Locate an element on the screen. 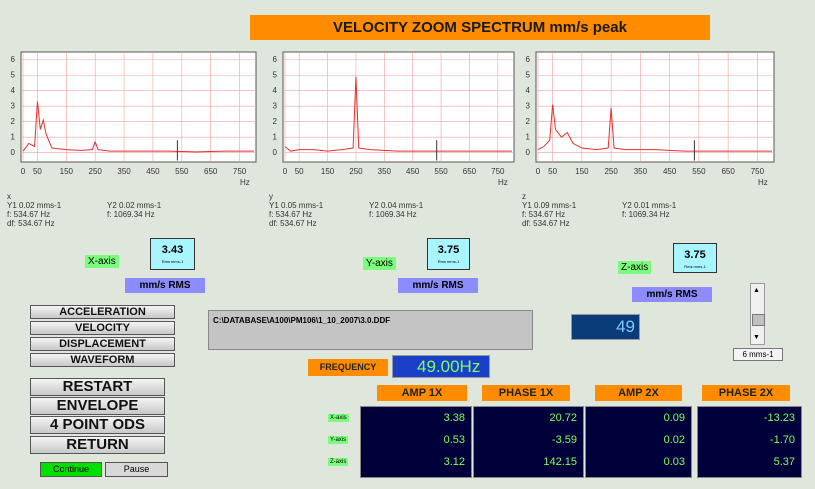  x-tick-label: 150 is located at coordinates (328, 171).